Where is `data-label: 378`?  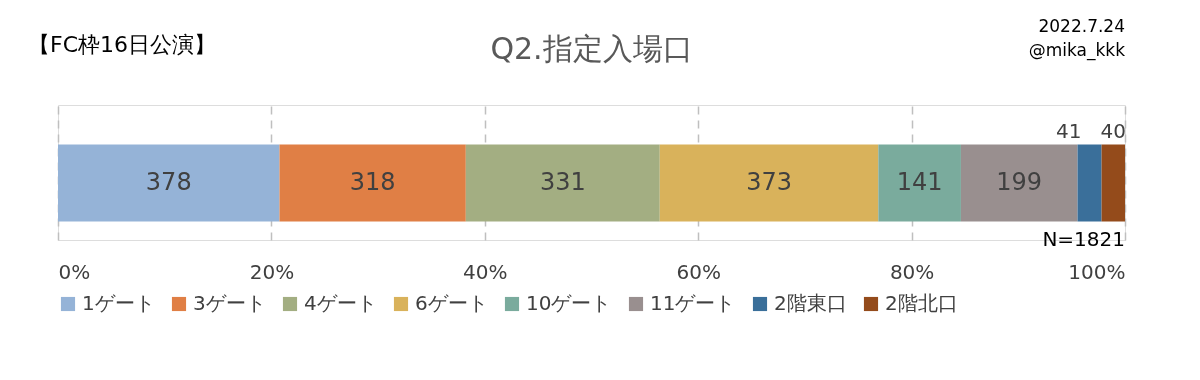
data-label: 378 is located at coordinates (168, 182).